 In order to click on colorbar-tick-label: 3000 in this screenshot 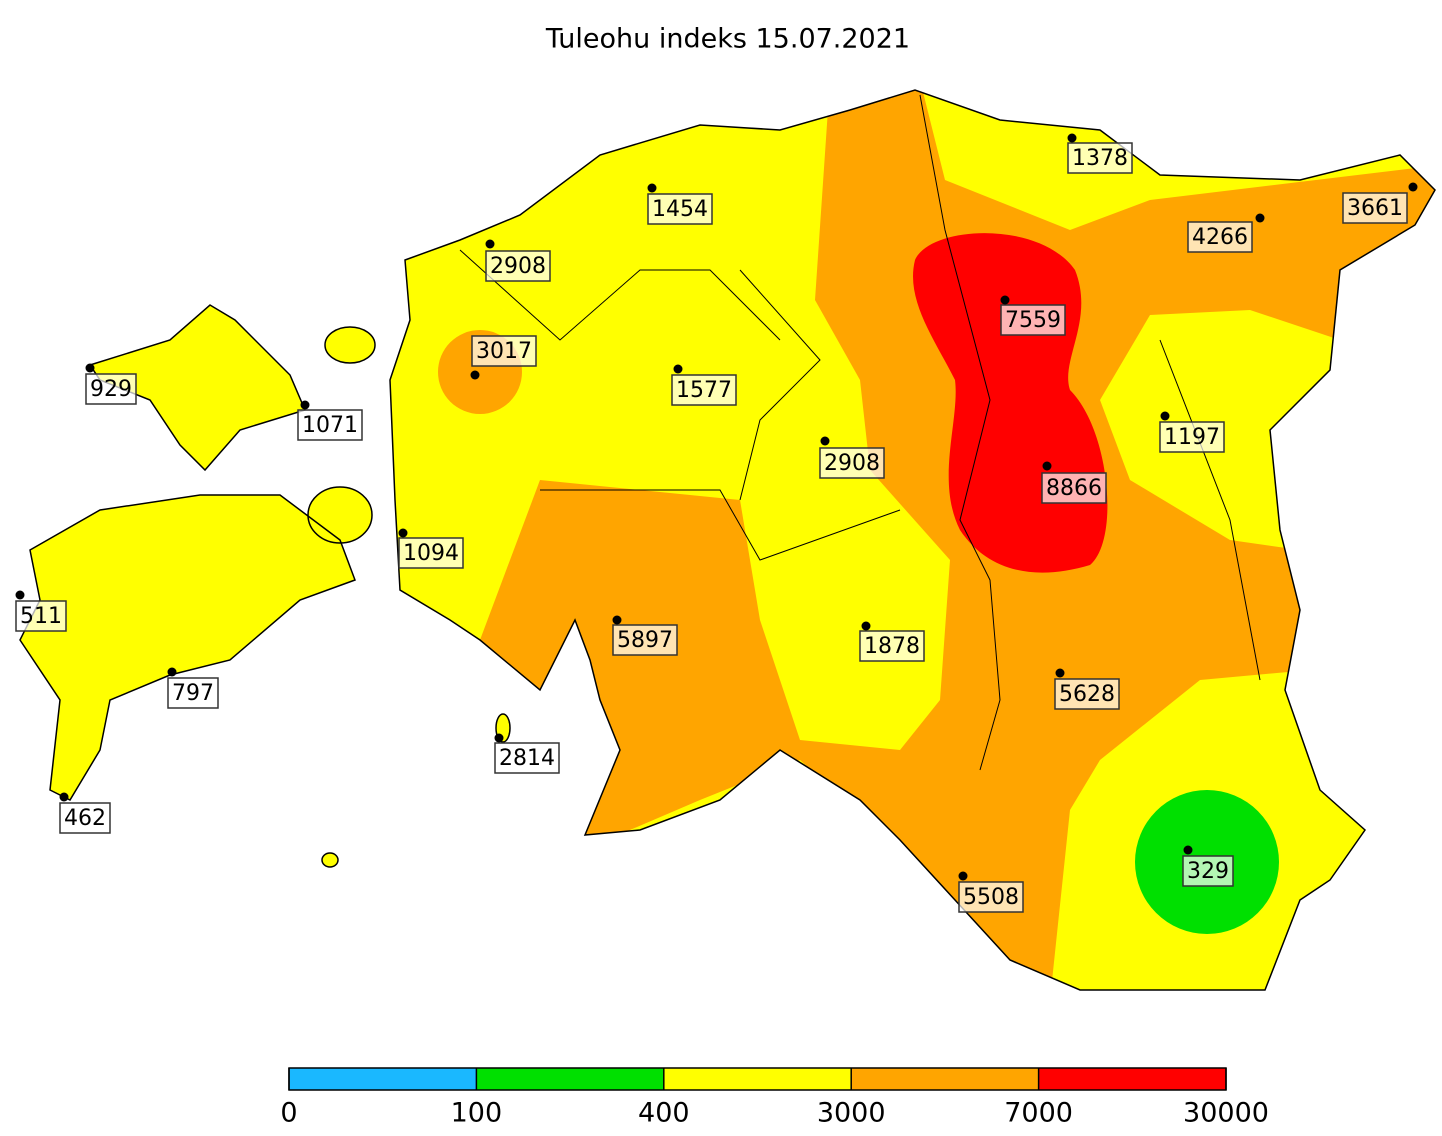, I will do `click(851, 1113)`.